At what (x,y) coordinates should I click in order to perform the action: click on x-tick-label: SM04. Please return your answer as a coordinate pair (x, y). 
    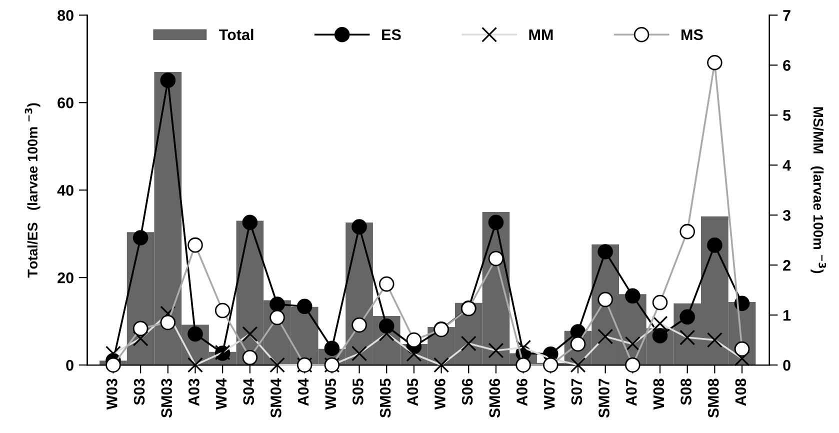
    Looking at the image, I should click on (276, 398).